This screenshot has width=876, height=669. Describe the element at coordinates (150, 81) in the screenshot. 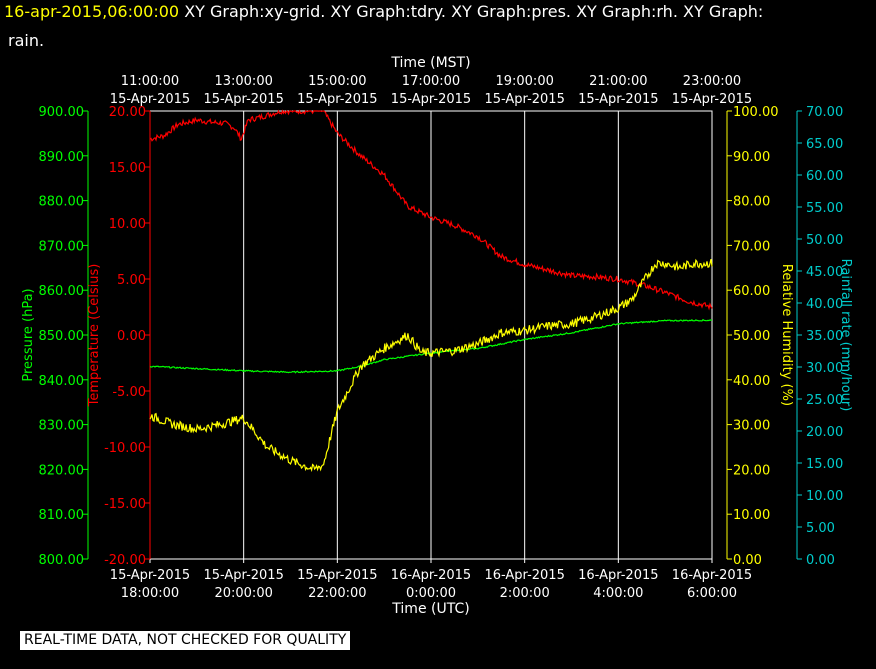

I see `top-tick-time-label: 11:00:00` at that location.